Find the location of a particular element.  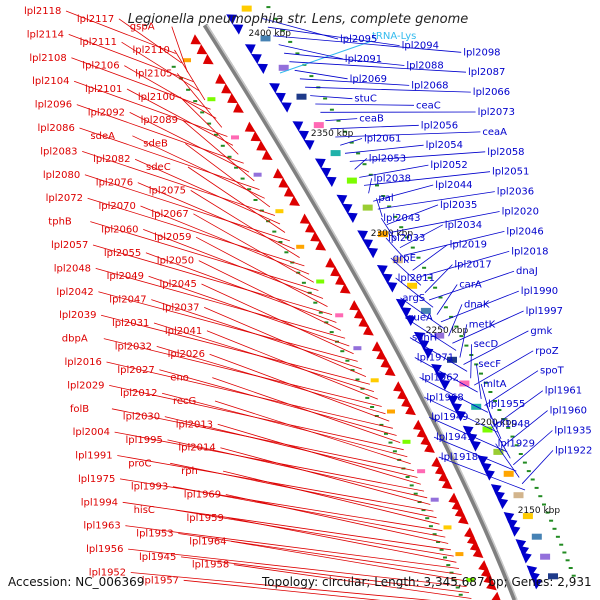

forward-gene-label: lpl1957 is located at coordinates (160, 580).